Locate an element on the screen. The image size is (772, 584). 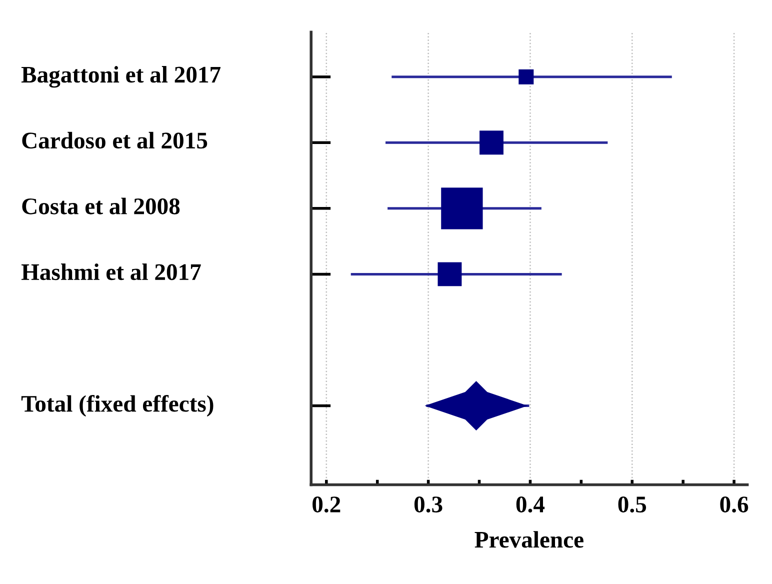
x-tick-label: 0.2 is located at coordinates (326, 504).